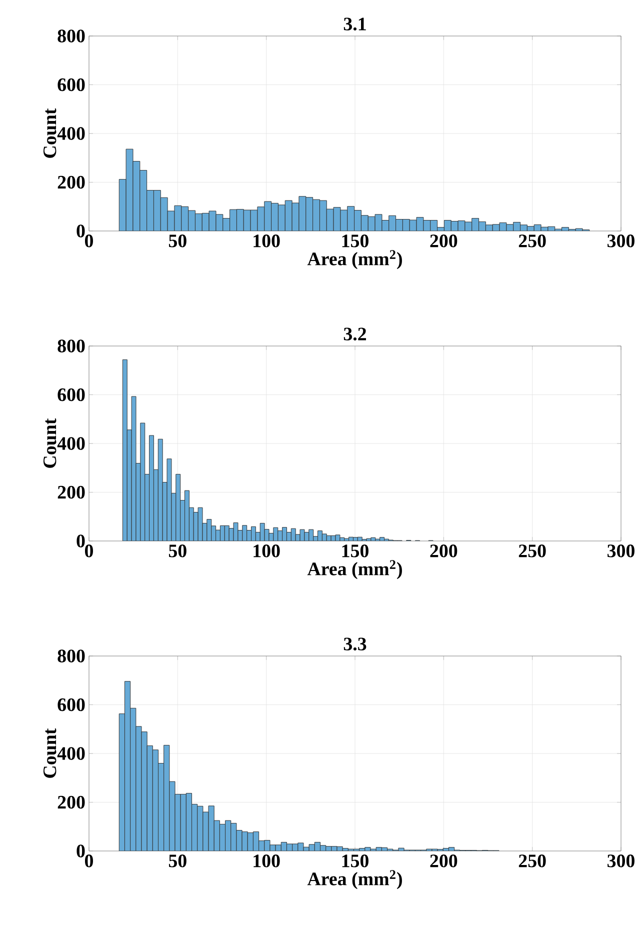  What do you see at coordinates (355, 334) in the screenshot?
I see `chart-title: 3.2` at bounding box center [355, 334].